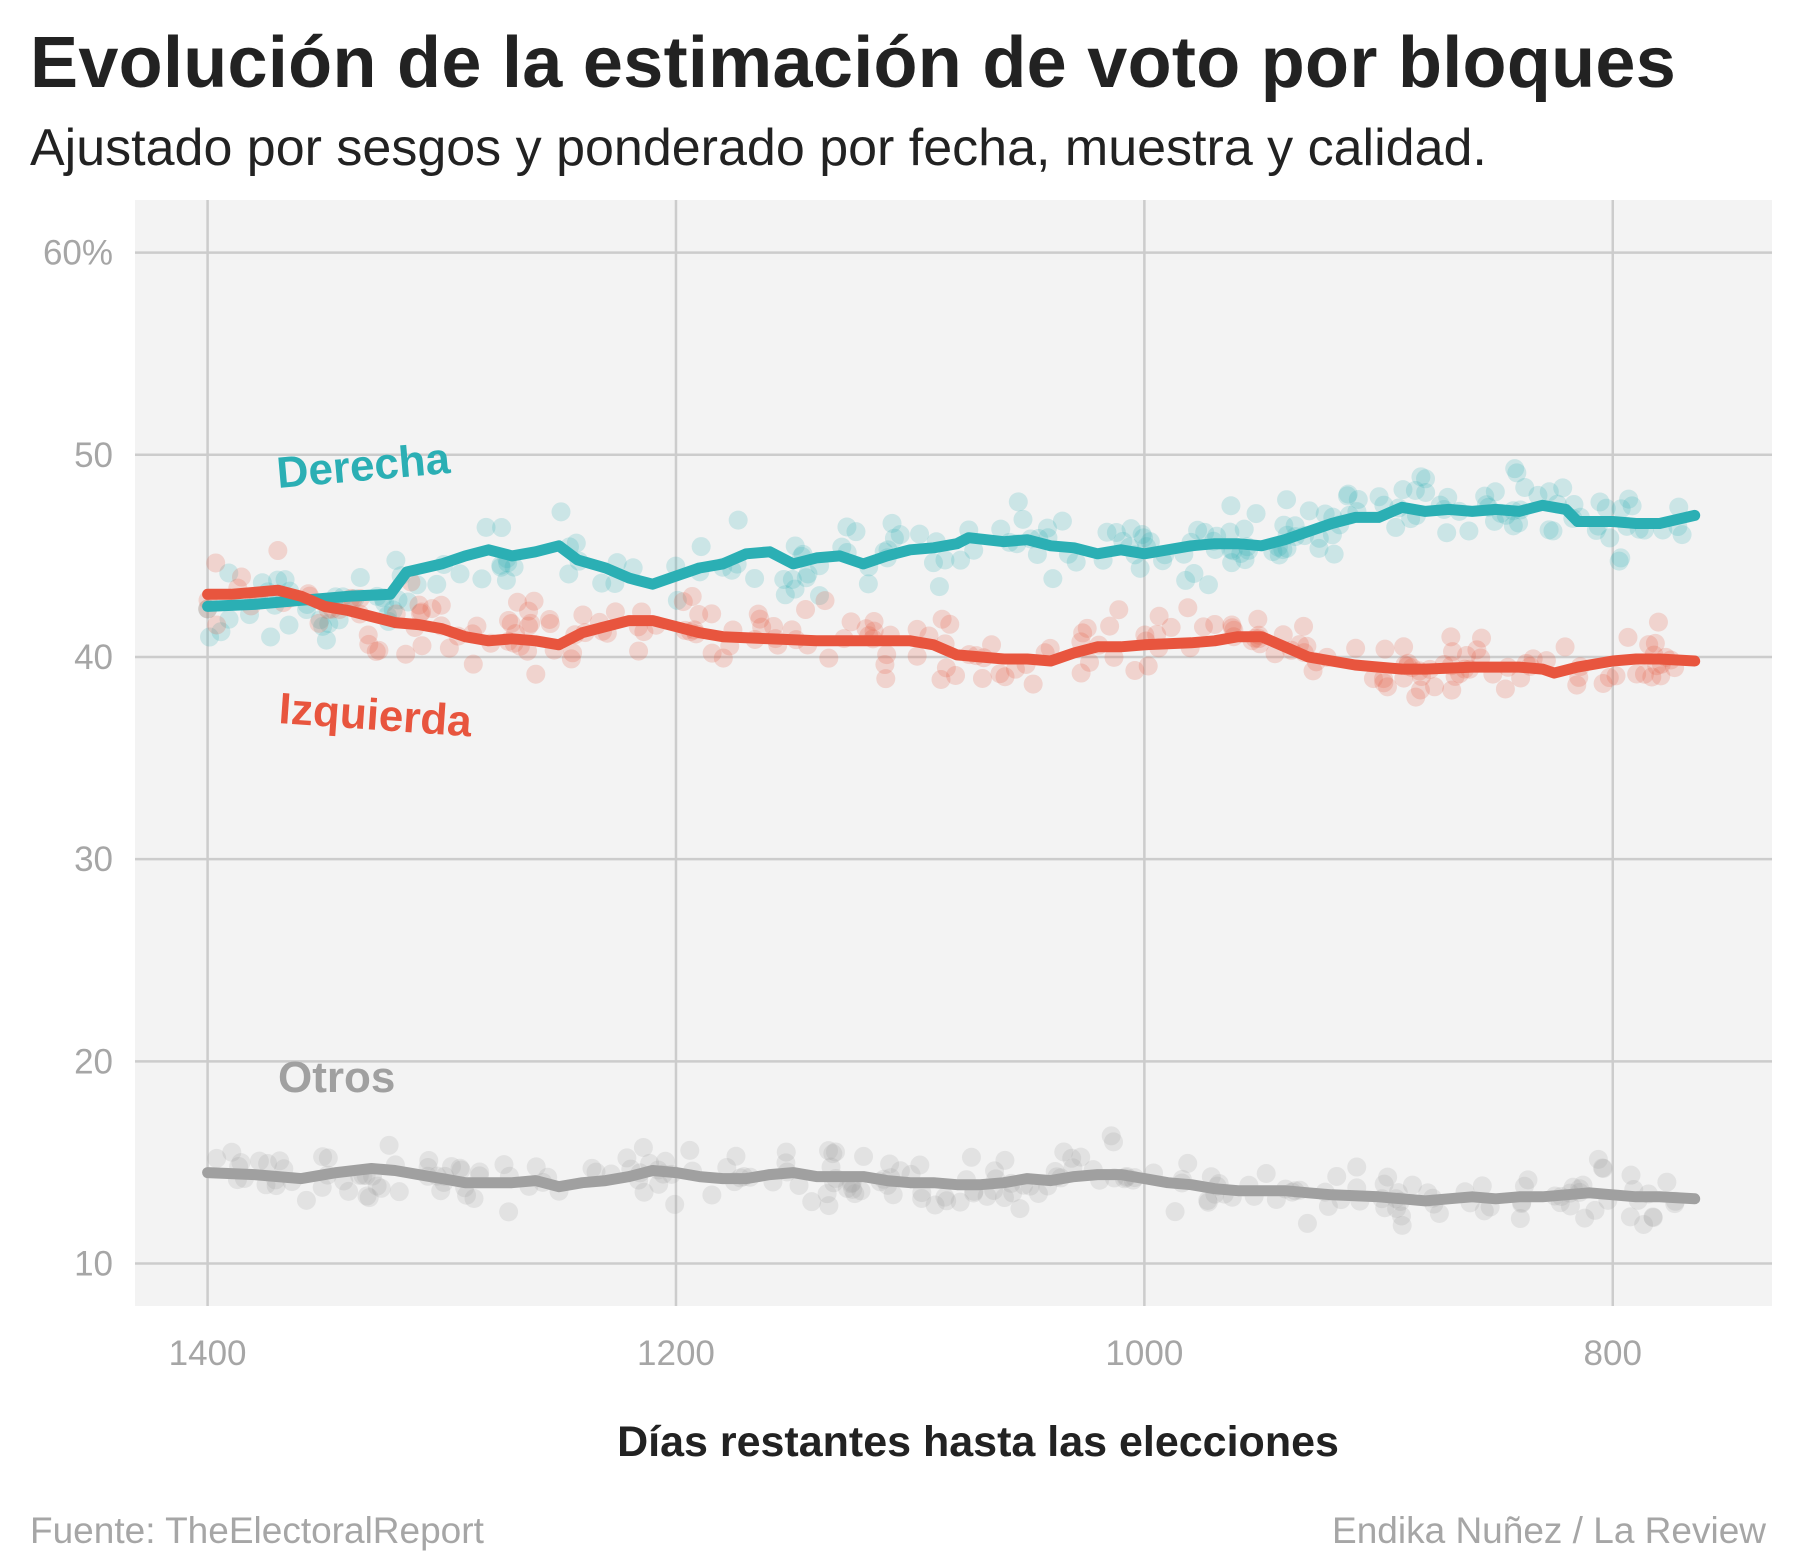 The image size is (1796, 1563). Describe the element at coordinates (1613, 1353) in the screenshot. I see `x-tick-label: 800` at that location.